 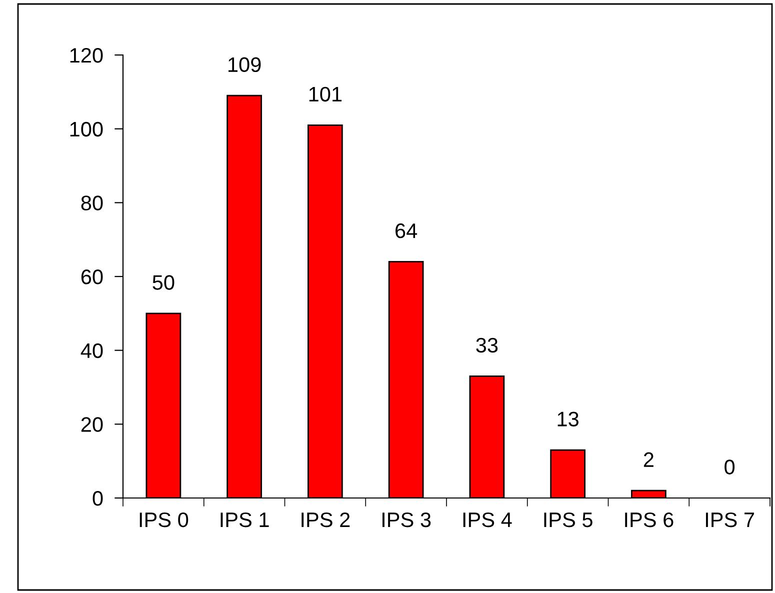 What do you see at coordinates (97, 498) in the screenshot?
I see `y-tick-label: 0` at bounding box center [97, 498].